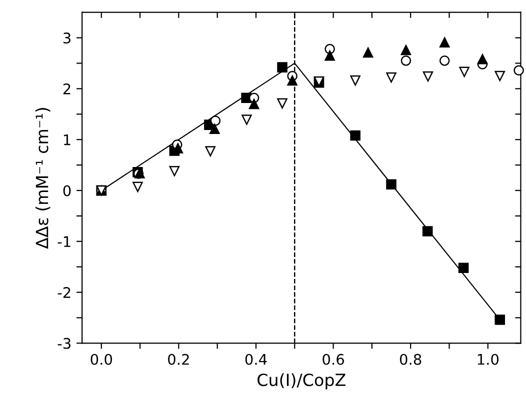 This screenshot has height=411, width=526. I want to click on y-tick-label: -2, so click(64, 292).